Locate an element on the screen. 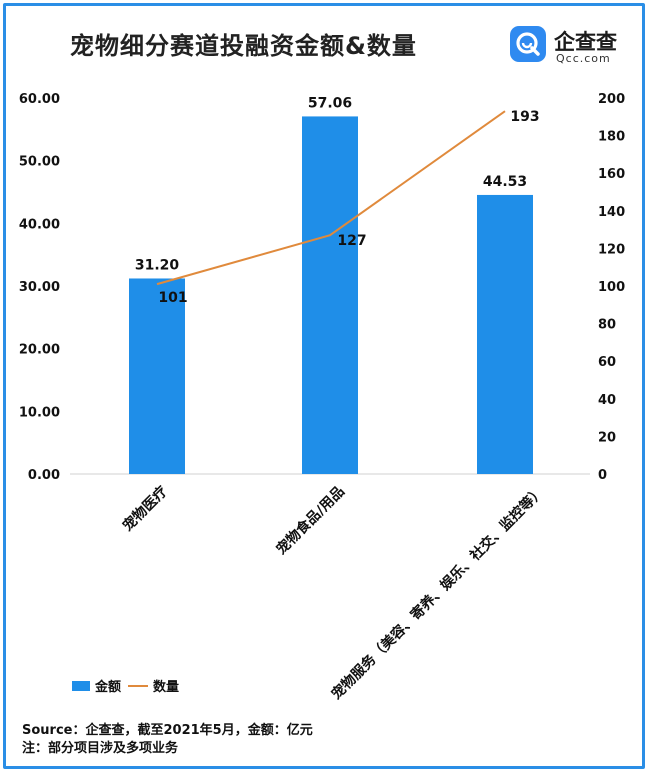 The height and width of the screenshot is (775, 652). y-right-tick-label: 40 is located at coordinates (607, 400).